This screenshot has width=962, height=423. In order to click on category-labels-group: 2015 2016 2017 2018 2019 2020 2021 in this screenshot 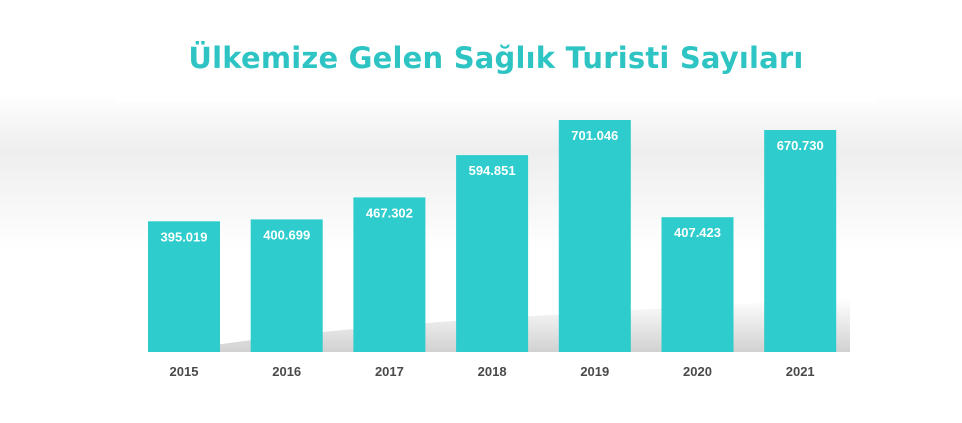, I will do `click(492, 371)`.